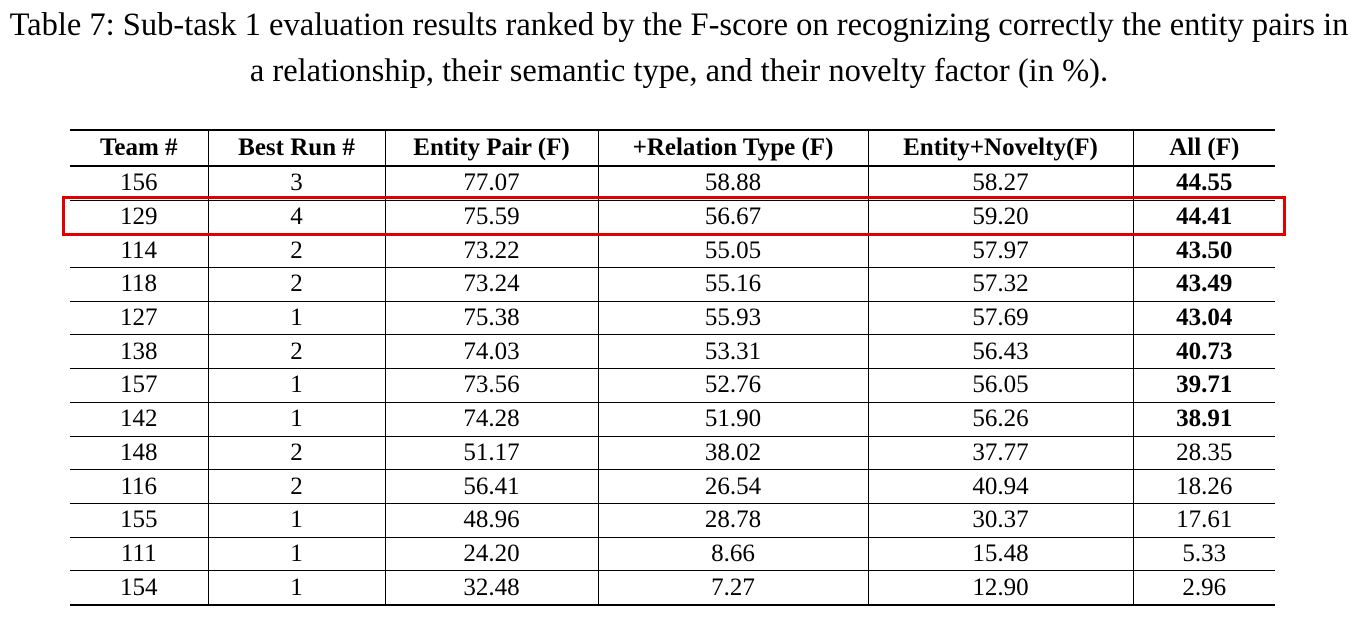 The width and height of the screenshot is (1358, 622). I want to click on table-cell: 57.69, so click(1000, 318).